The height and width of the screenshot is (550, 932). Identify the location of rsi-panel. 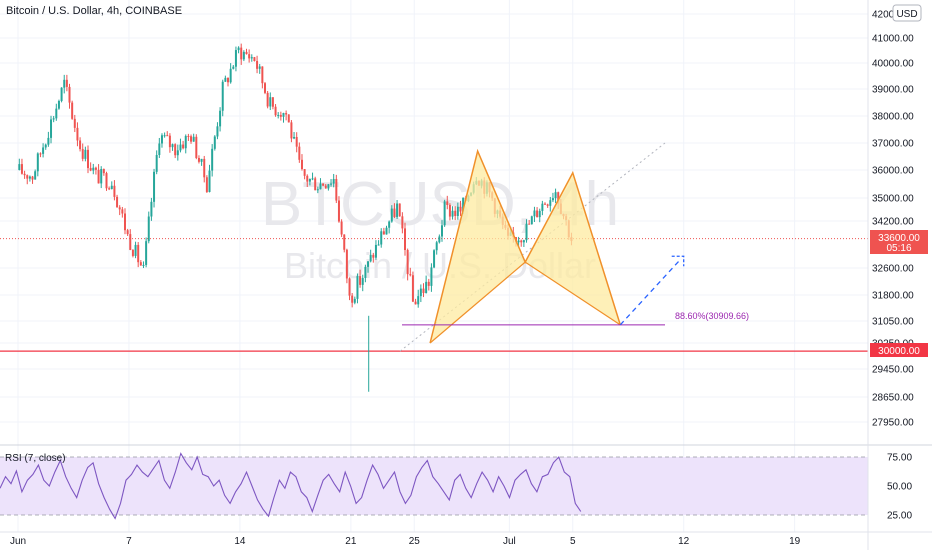
(434, 486).